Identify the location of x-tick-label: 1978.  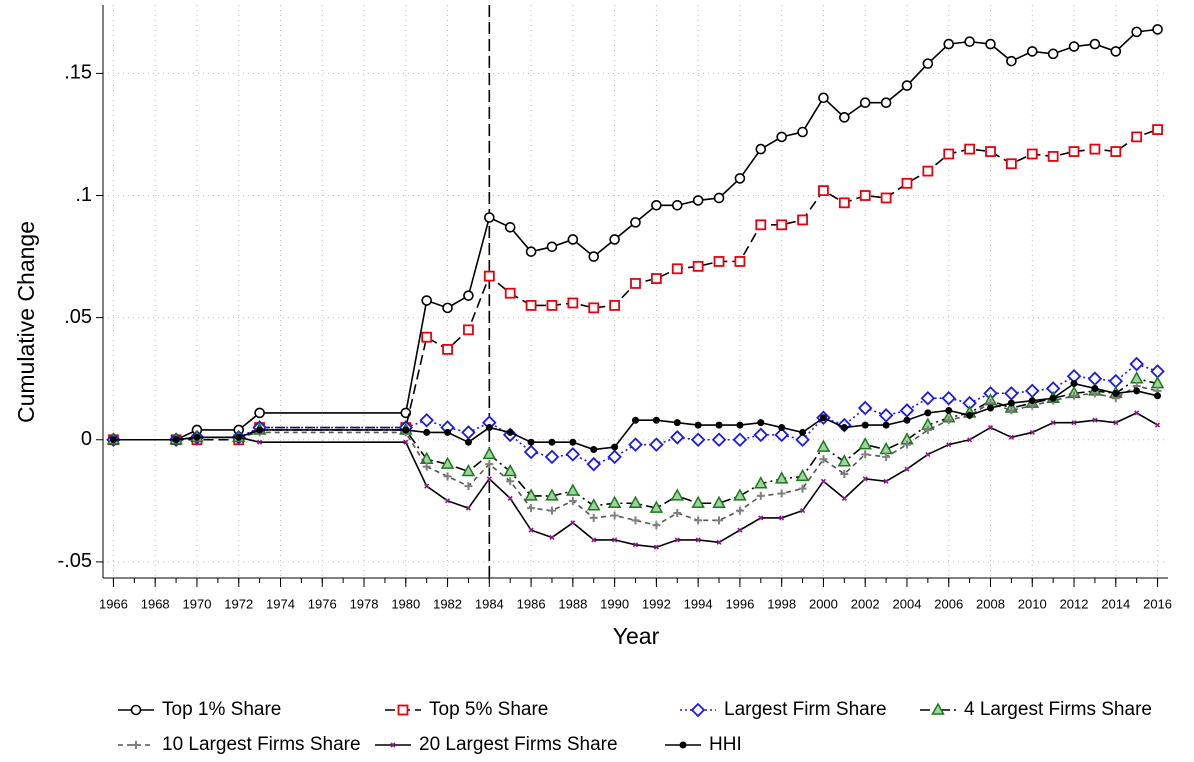
(364, 603).